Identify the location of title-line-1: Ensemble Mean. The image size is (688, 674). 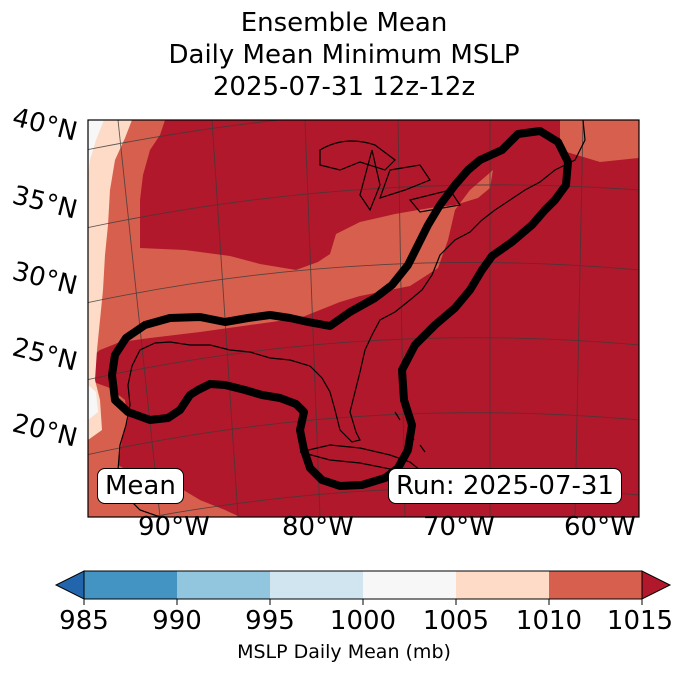
(344, 23).